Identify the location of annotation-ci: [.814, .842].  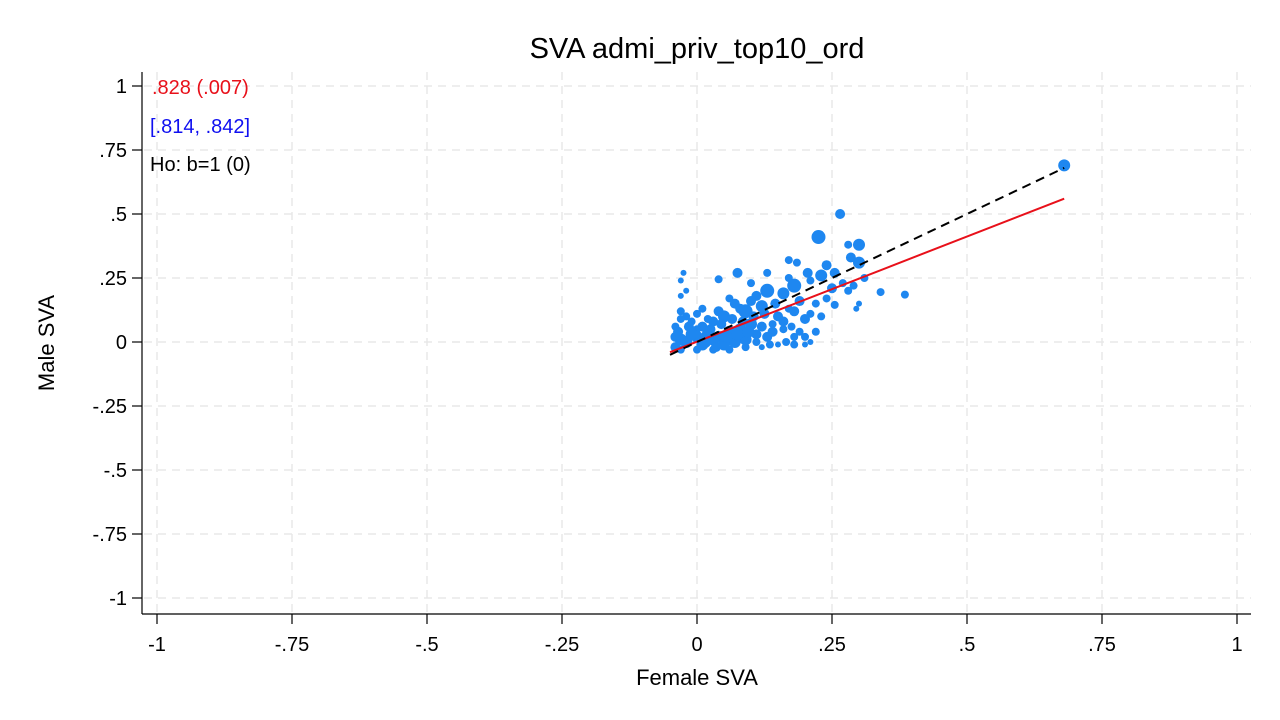
(200, 127).